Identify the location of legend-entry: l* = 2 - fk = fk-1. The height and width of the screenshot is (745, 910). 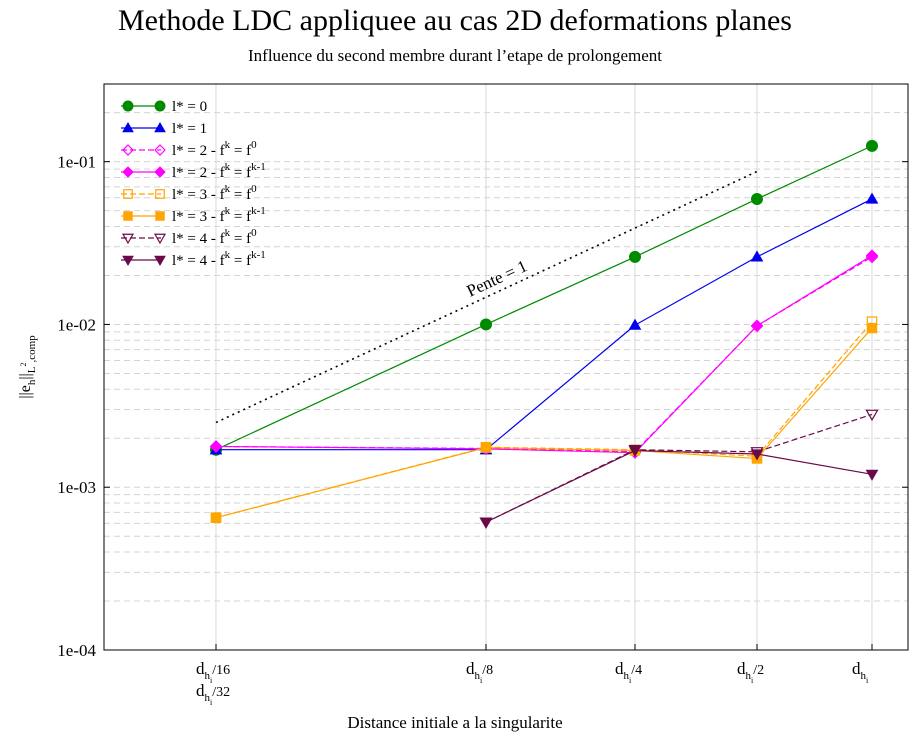
(193, 171).